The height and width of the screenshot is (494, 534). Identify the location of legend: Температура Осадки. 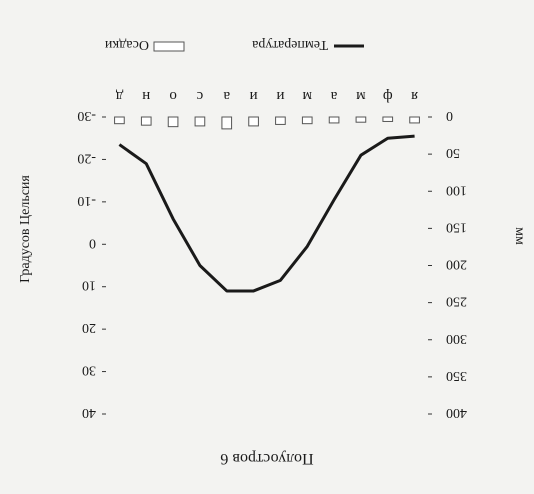
(234, 44).